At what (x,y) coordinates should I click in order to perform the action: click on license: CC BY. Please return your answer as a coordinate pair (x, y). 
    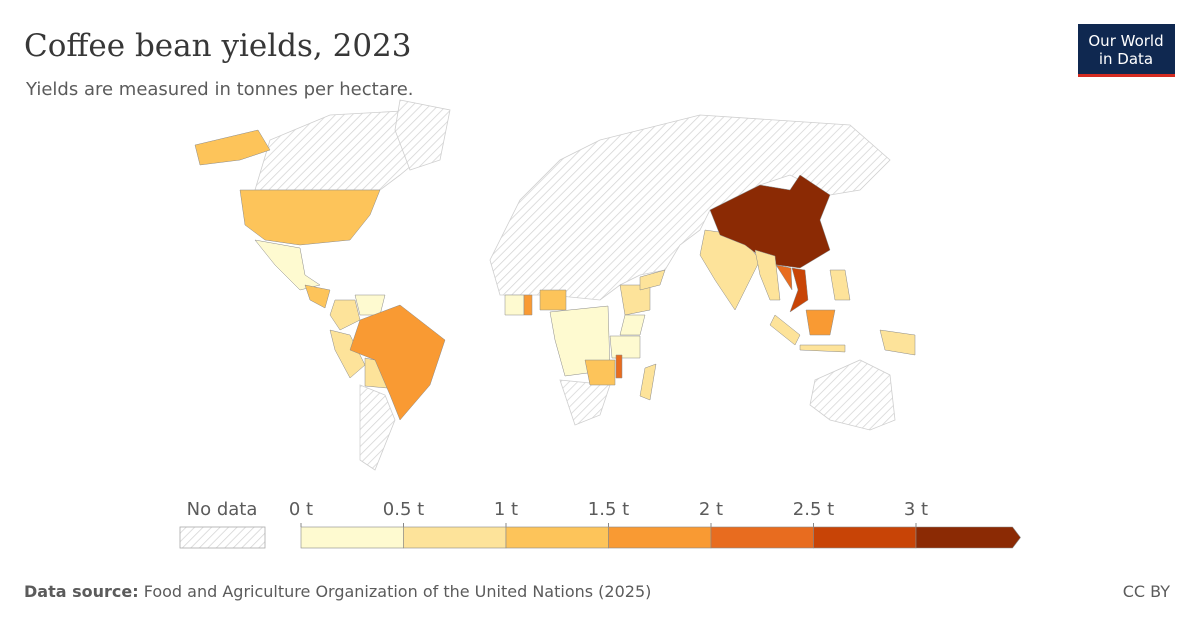
    Looking at the image, I should click on (1147, 591).